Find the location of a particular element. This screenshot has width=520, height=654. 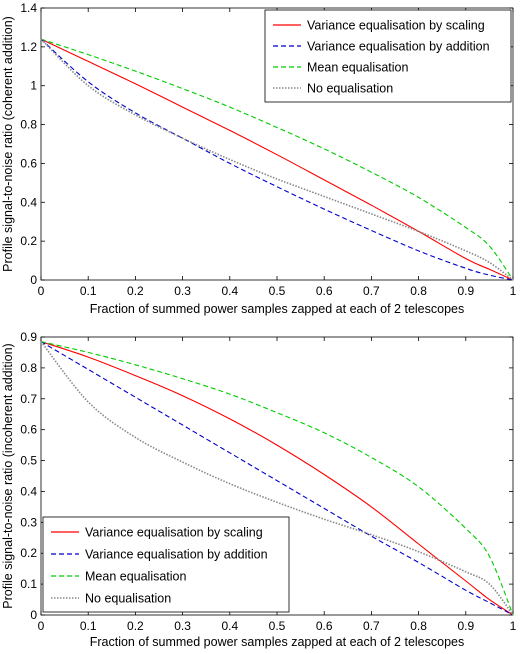

y-tick-label: 0.1 is located at coordinates (28, 584).